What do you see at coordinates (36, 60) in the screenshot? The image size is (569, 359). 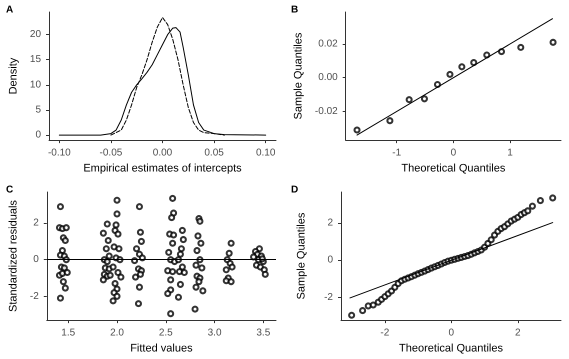 I see `y-tick-label: 15` at bounding box center [36, 60].